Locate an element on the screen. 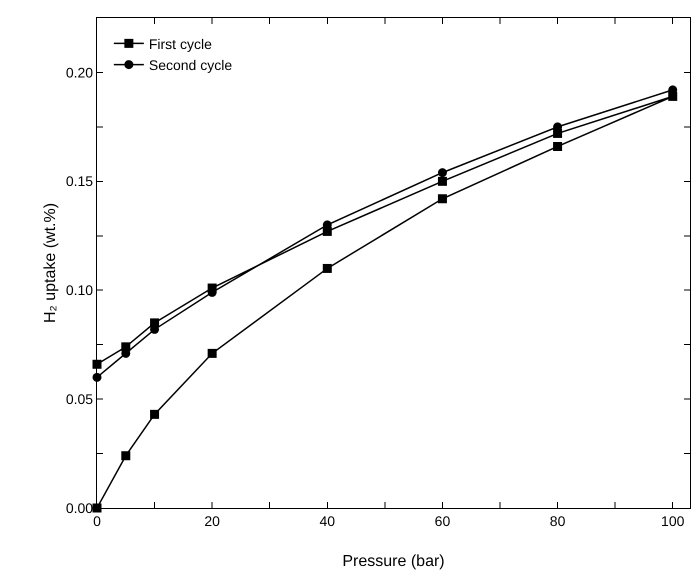  legend-label: Second cycle is located at coordinates (190, 65).